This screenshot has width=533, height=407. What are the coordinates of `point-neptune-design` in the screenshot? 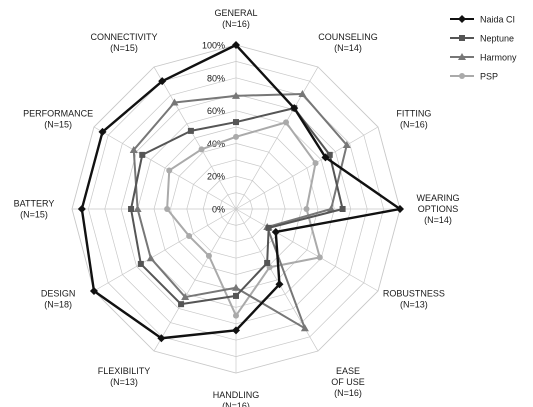 It's located at (140, 263).